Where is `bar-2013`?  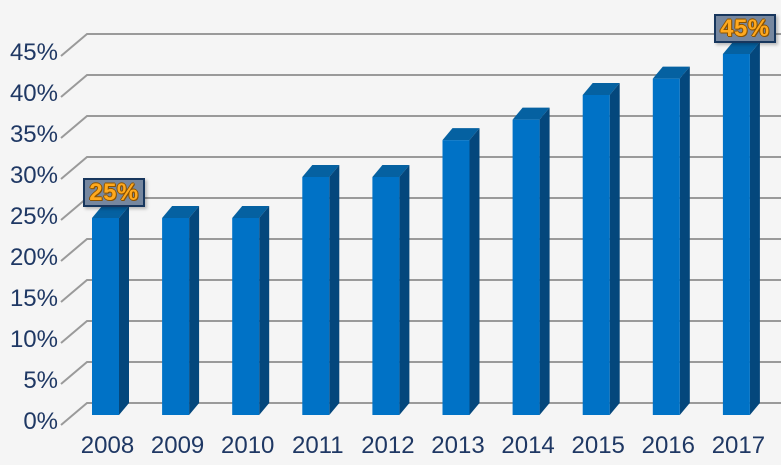 bar-2013 is located at coordinates (461, 271).